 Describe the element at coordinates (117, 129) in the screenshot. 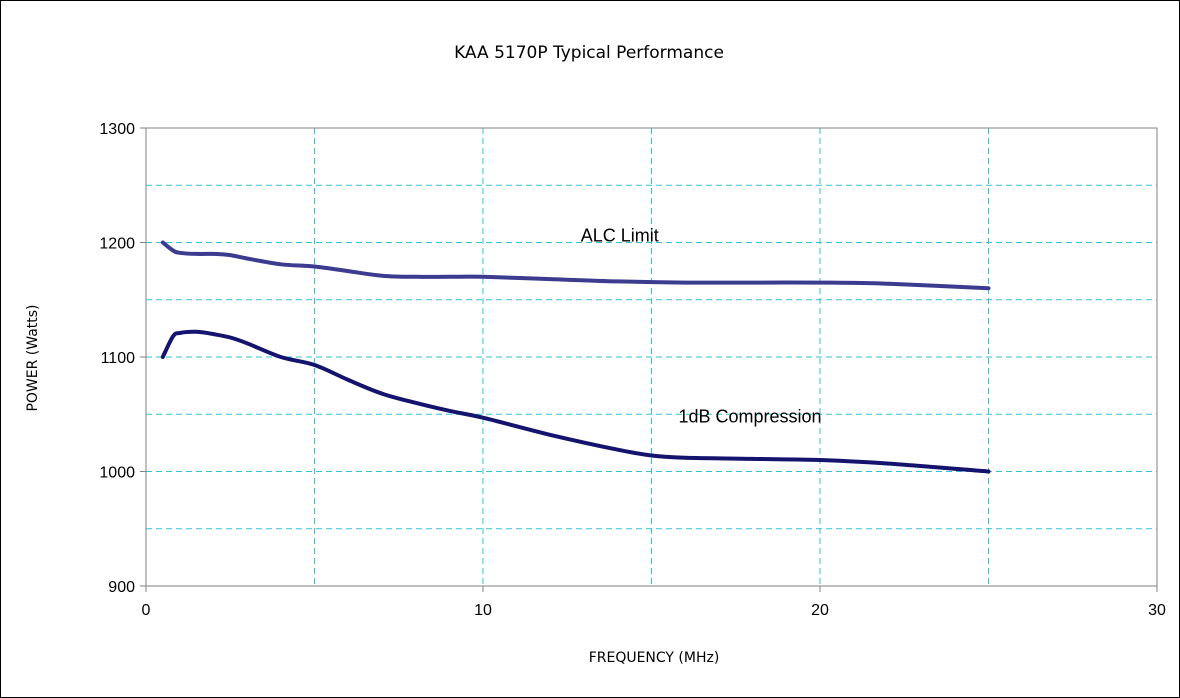

I see `y-tick-label: 1300` at that location.